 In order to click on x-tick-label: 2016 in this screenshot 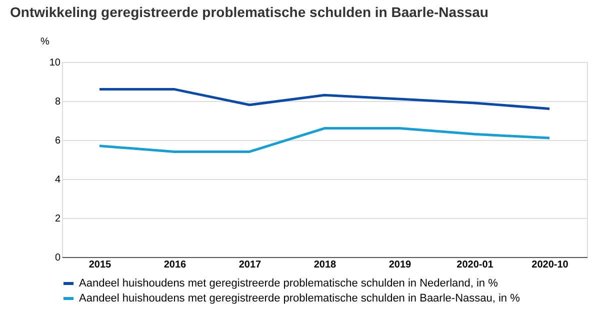, I will do `click(175, 265)`.